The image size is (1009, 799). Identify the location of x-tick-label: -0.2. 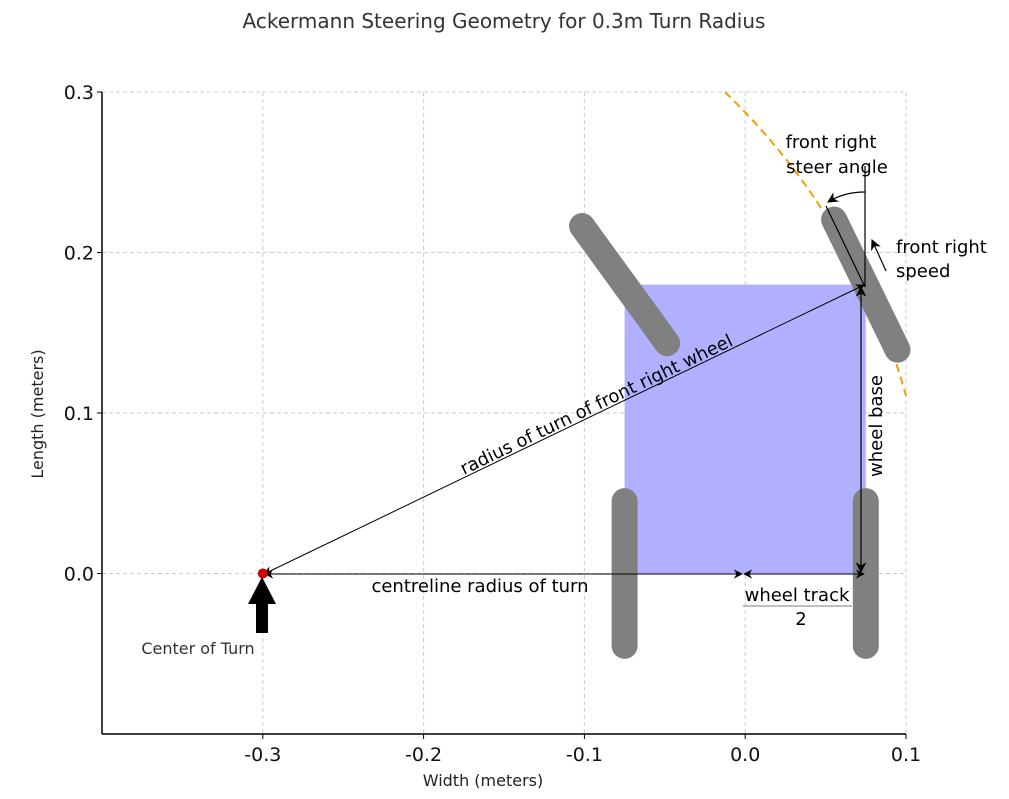
(423, 755).